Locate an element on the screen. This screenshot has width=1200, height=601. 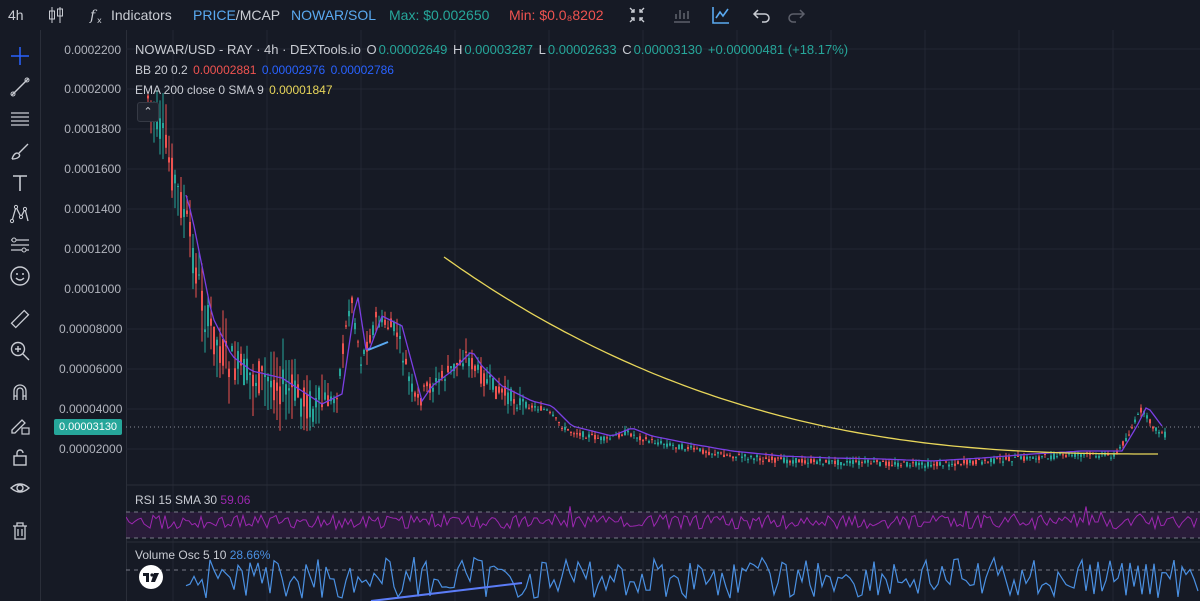
symbol-title: NOWAR/USD - RAY · 4h · DEXTools.io is located at coordinates (248, 49).